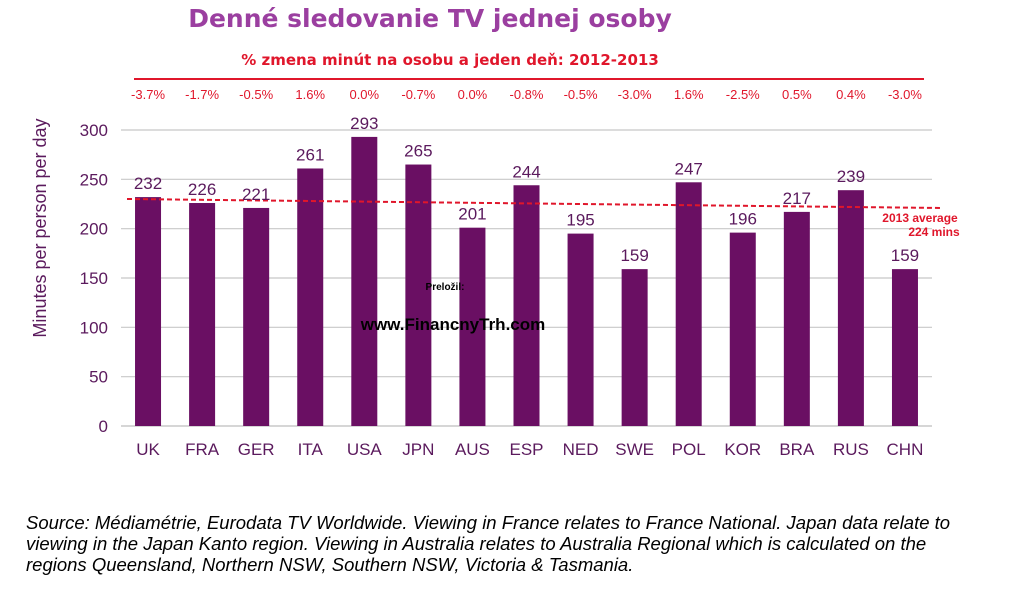  I want to click on x-tick-label: NED, so click(581, 449).